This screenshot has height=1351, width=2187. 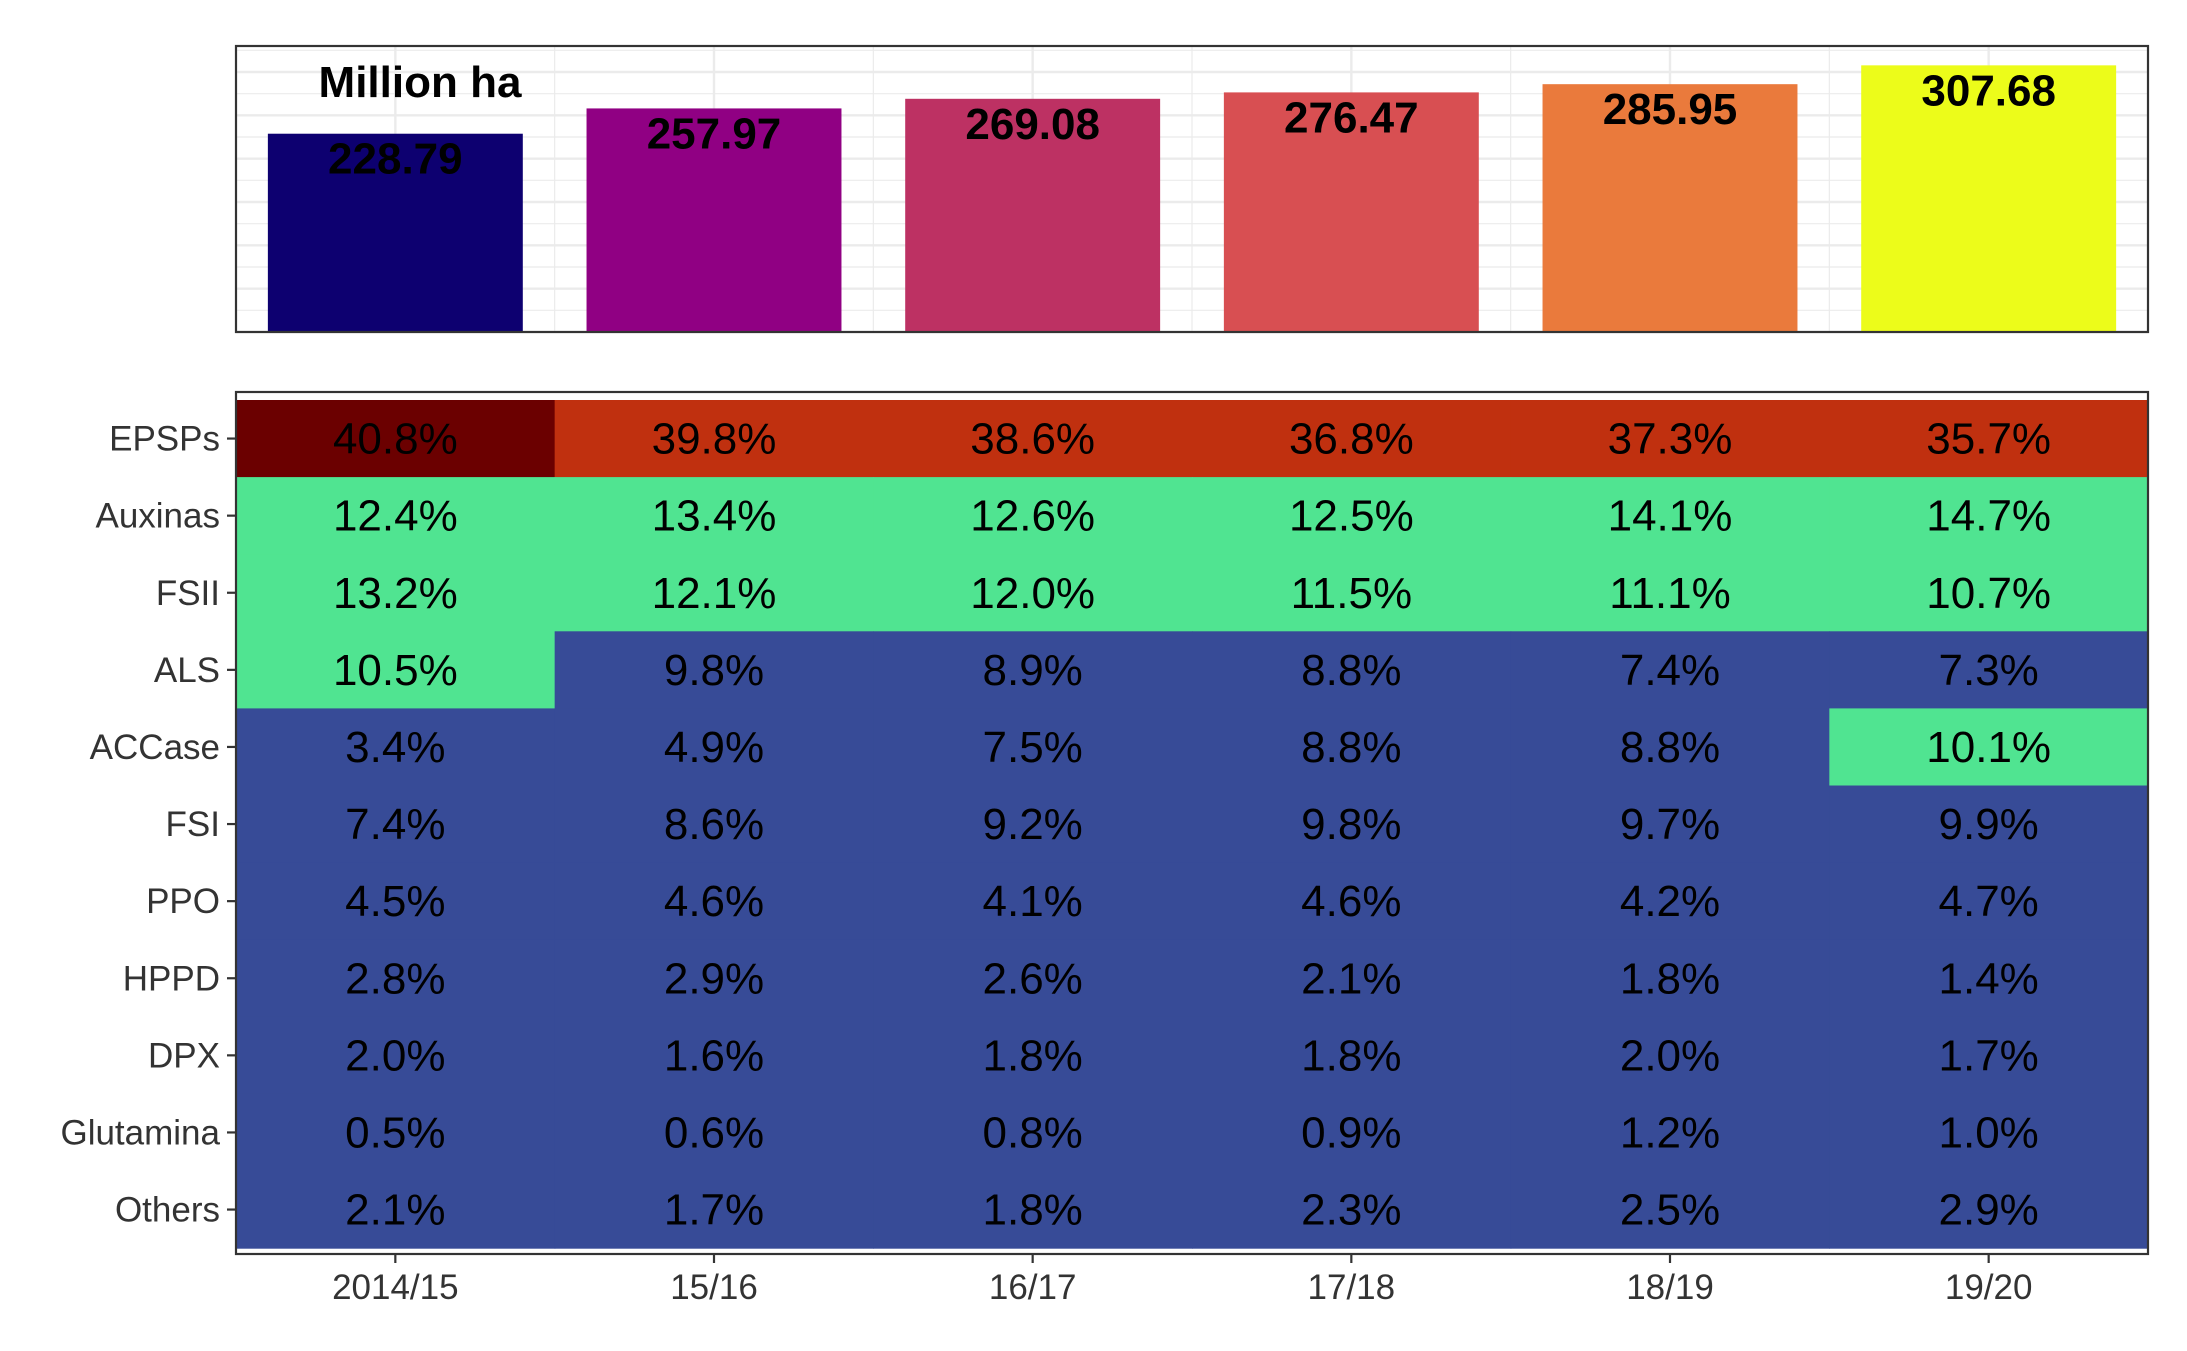 What do you see at coordinates (1989, 1287) in the screenshot?
I see `x-axis-tick-label: 19/20` at bounding box center [1989, 1287].